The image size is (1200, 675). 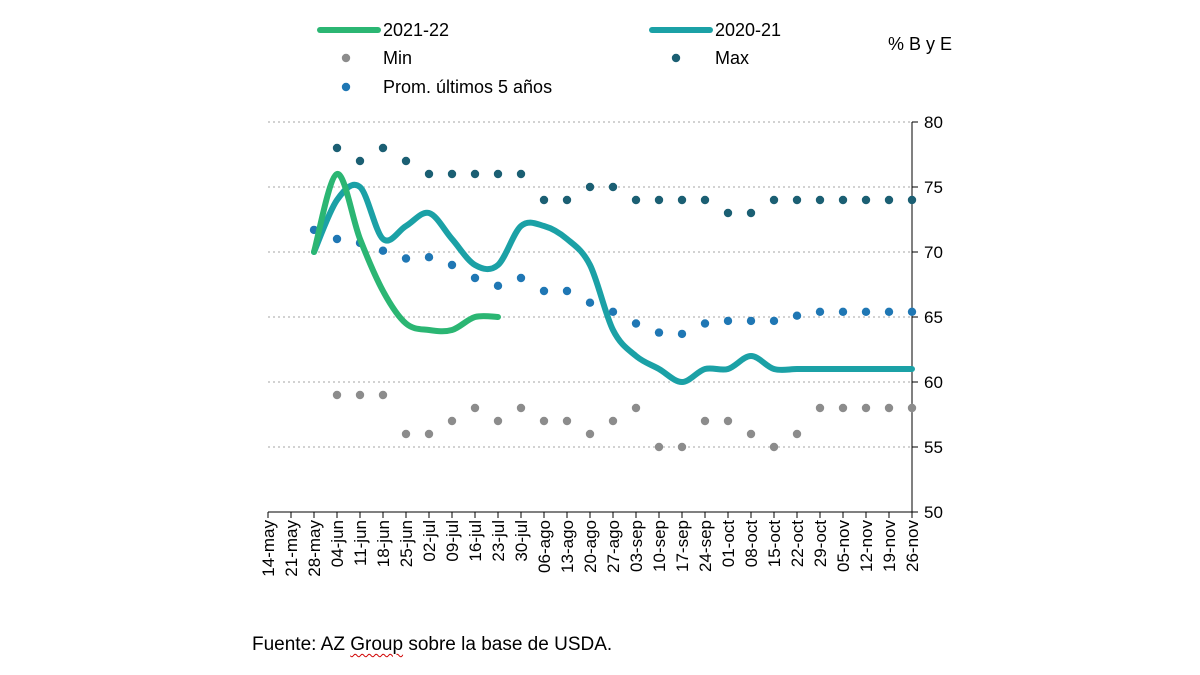 I want to click on source-suffix: sobre la base de USDA., so click(x=508, y=644).